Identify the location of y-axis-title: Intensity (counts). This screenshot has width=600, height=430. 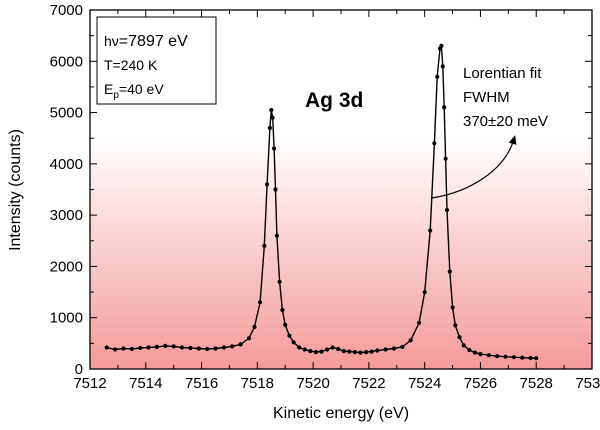
(15, 190).